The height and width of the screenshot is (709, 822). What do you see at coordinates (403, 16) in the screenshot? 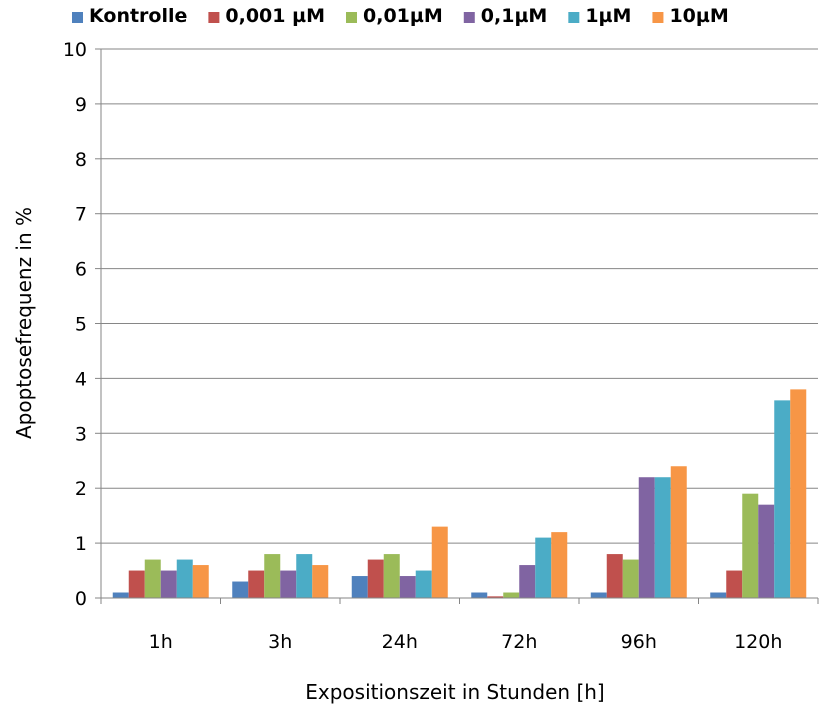
I see `legend-label: 0,01µM` at bounding box center [403, 16].